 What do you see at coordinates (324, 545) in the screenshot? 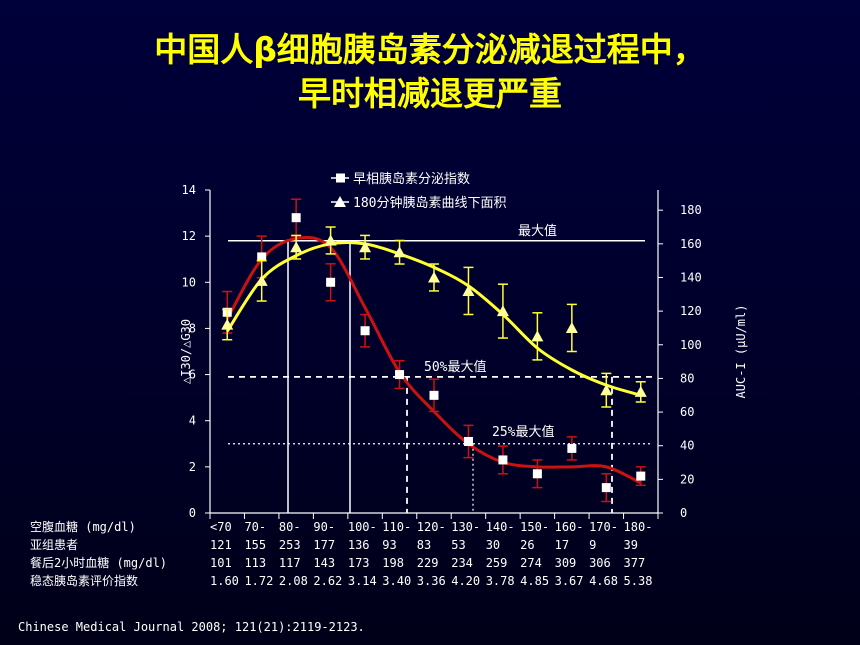
I see `table-cell: 177` at bounding box center [324, 545].